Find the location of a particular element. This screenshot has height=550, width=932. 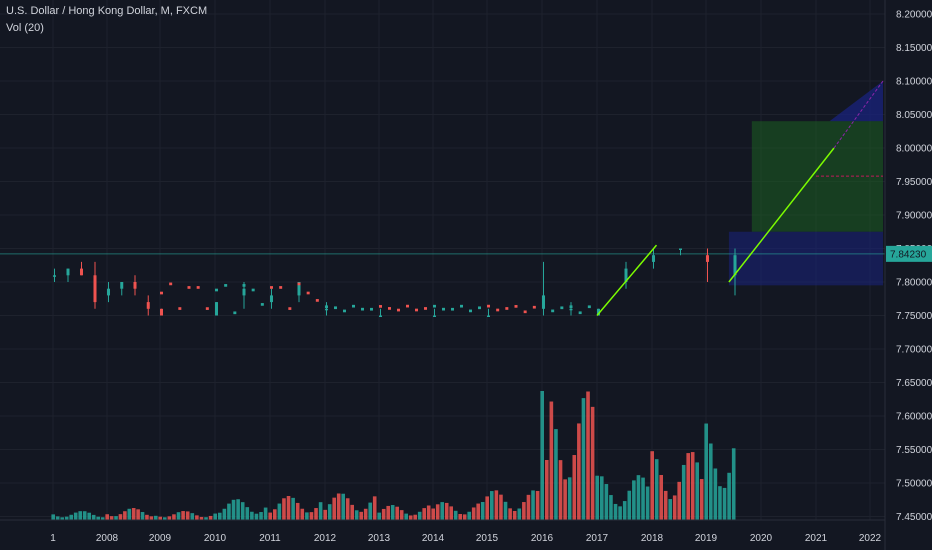

time-tick-label: 2010 is located at coordinates (215, 538).